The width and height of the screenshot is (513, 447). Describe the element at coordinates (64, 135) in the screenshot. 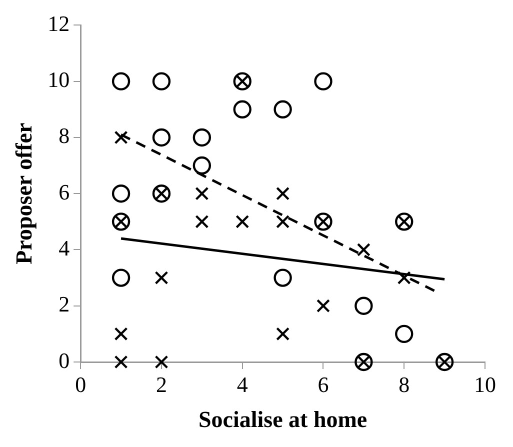

I see `y-tick-label: 8` at that location.